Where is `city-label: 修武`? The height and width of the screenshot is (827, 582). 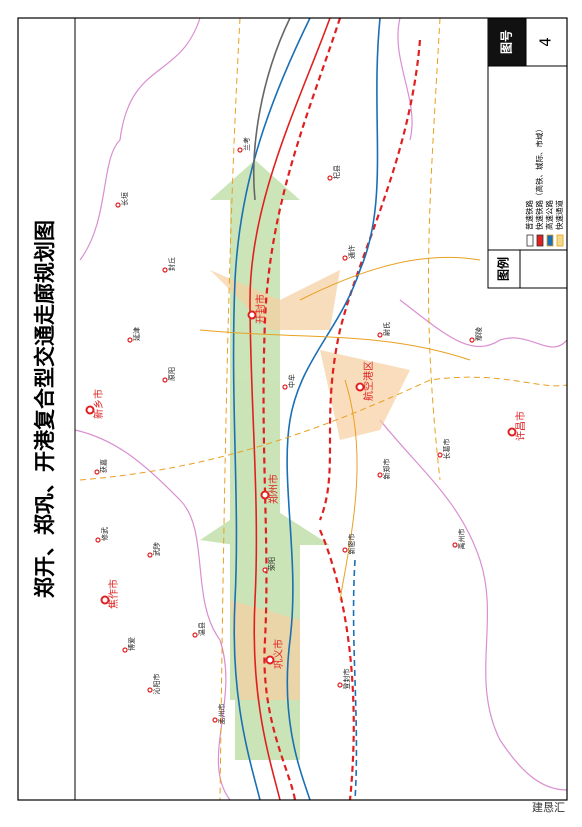
city-label: 修武 is located at coordinates (104, 534).